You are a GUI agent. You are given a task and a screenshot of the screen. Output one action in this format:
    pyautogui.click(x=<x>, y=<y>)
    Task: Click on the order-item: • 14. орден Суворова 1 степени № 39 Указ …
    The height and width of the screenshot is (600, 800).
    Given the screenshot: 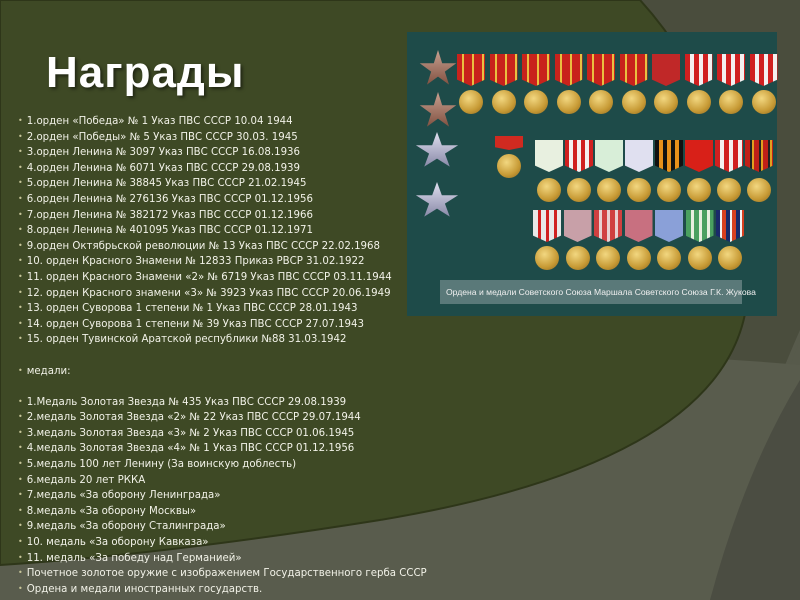 What is the action you would take?
    pyautogui.click(x=222, y=324)
    